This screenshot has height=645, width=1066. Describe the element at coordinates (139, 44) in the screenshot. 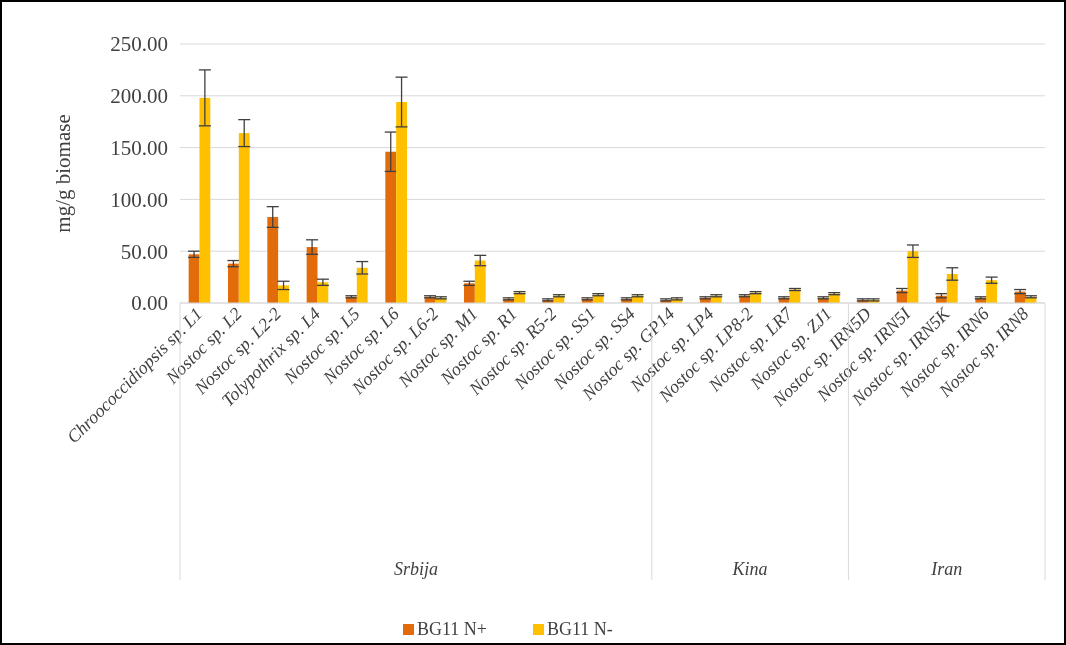

I see `y-tick-label: 250.00` at that location.